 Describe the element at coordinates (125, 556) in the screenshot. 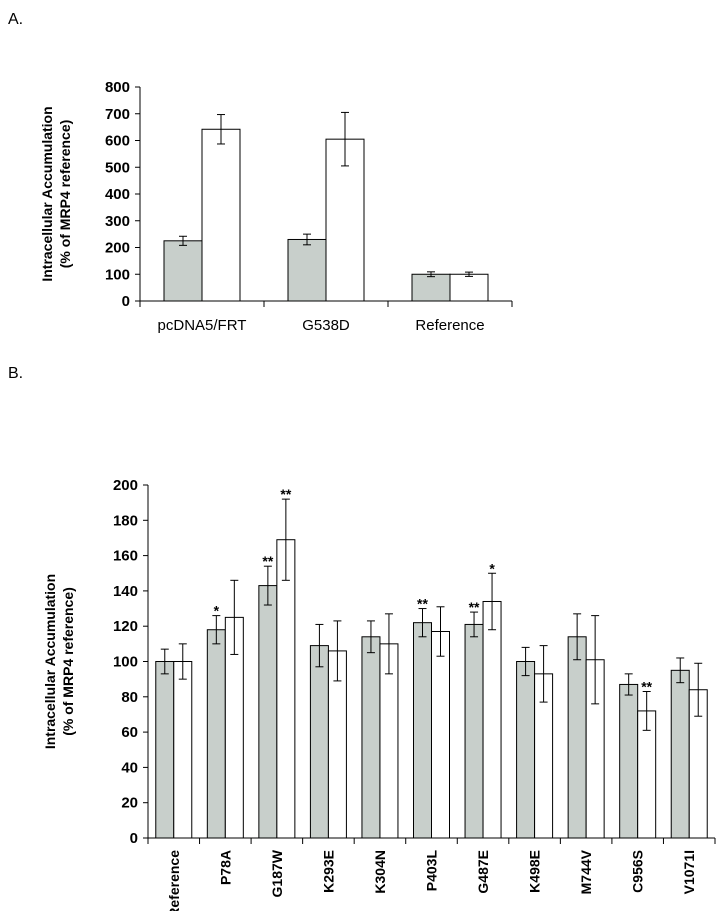

I see `y-tick-label: 160` at that location.